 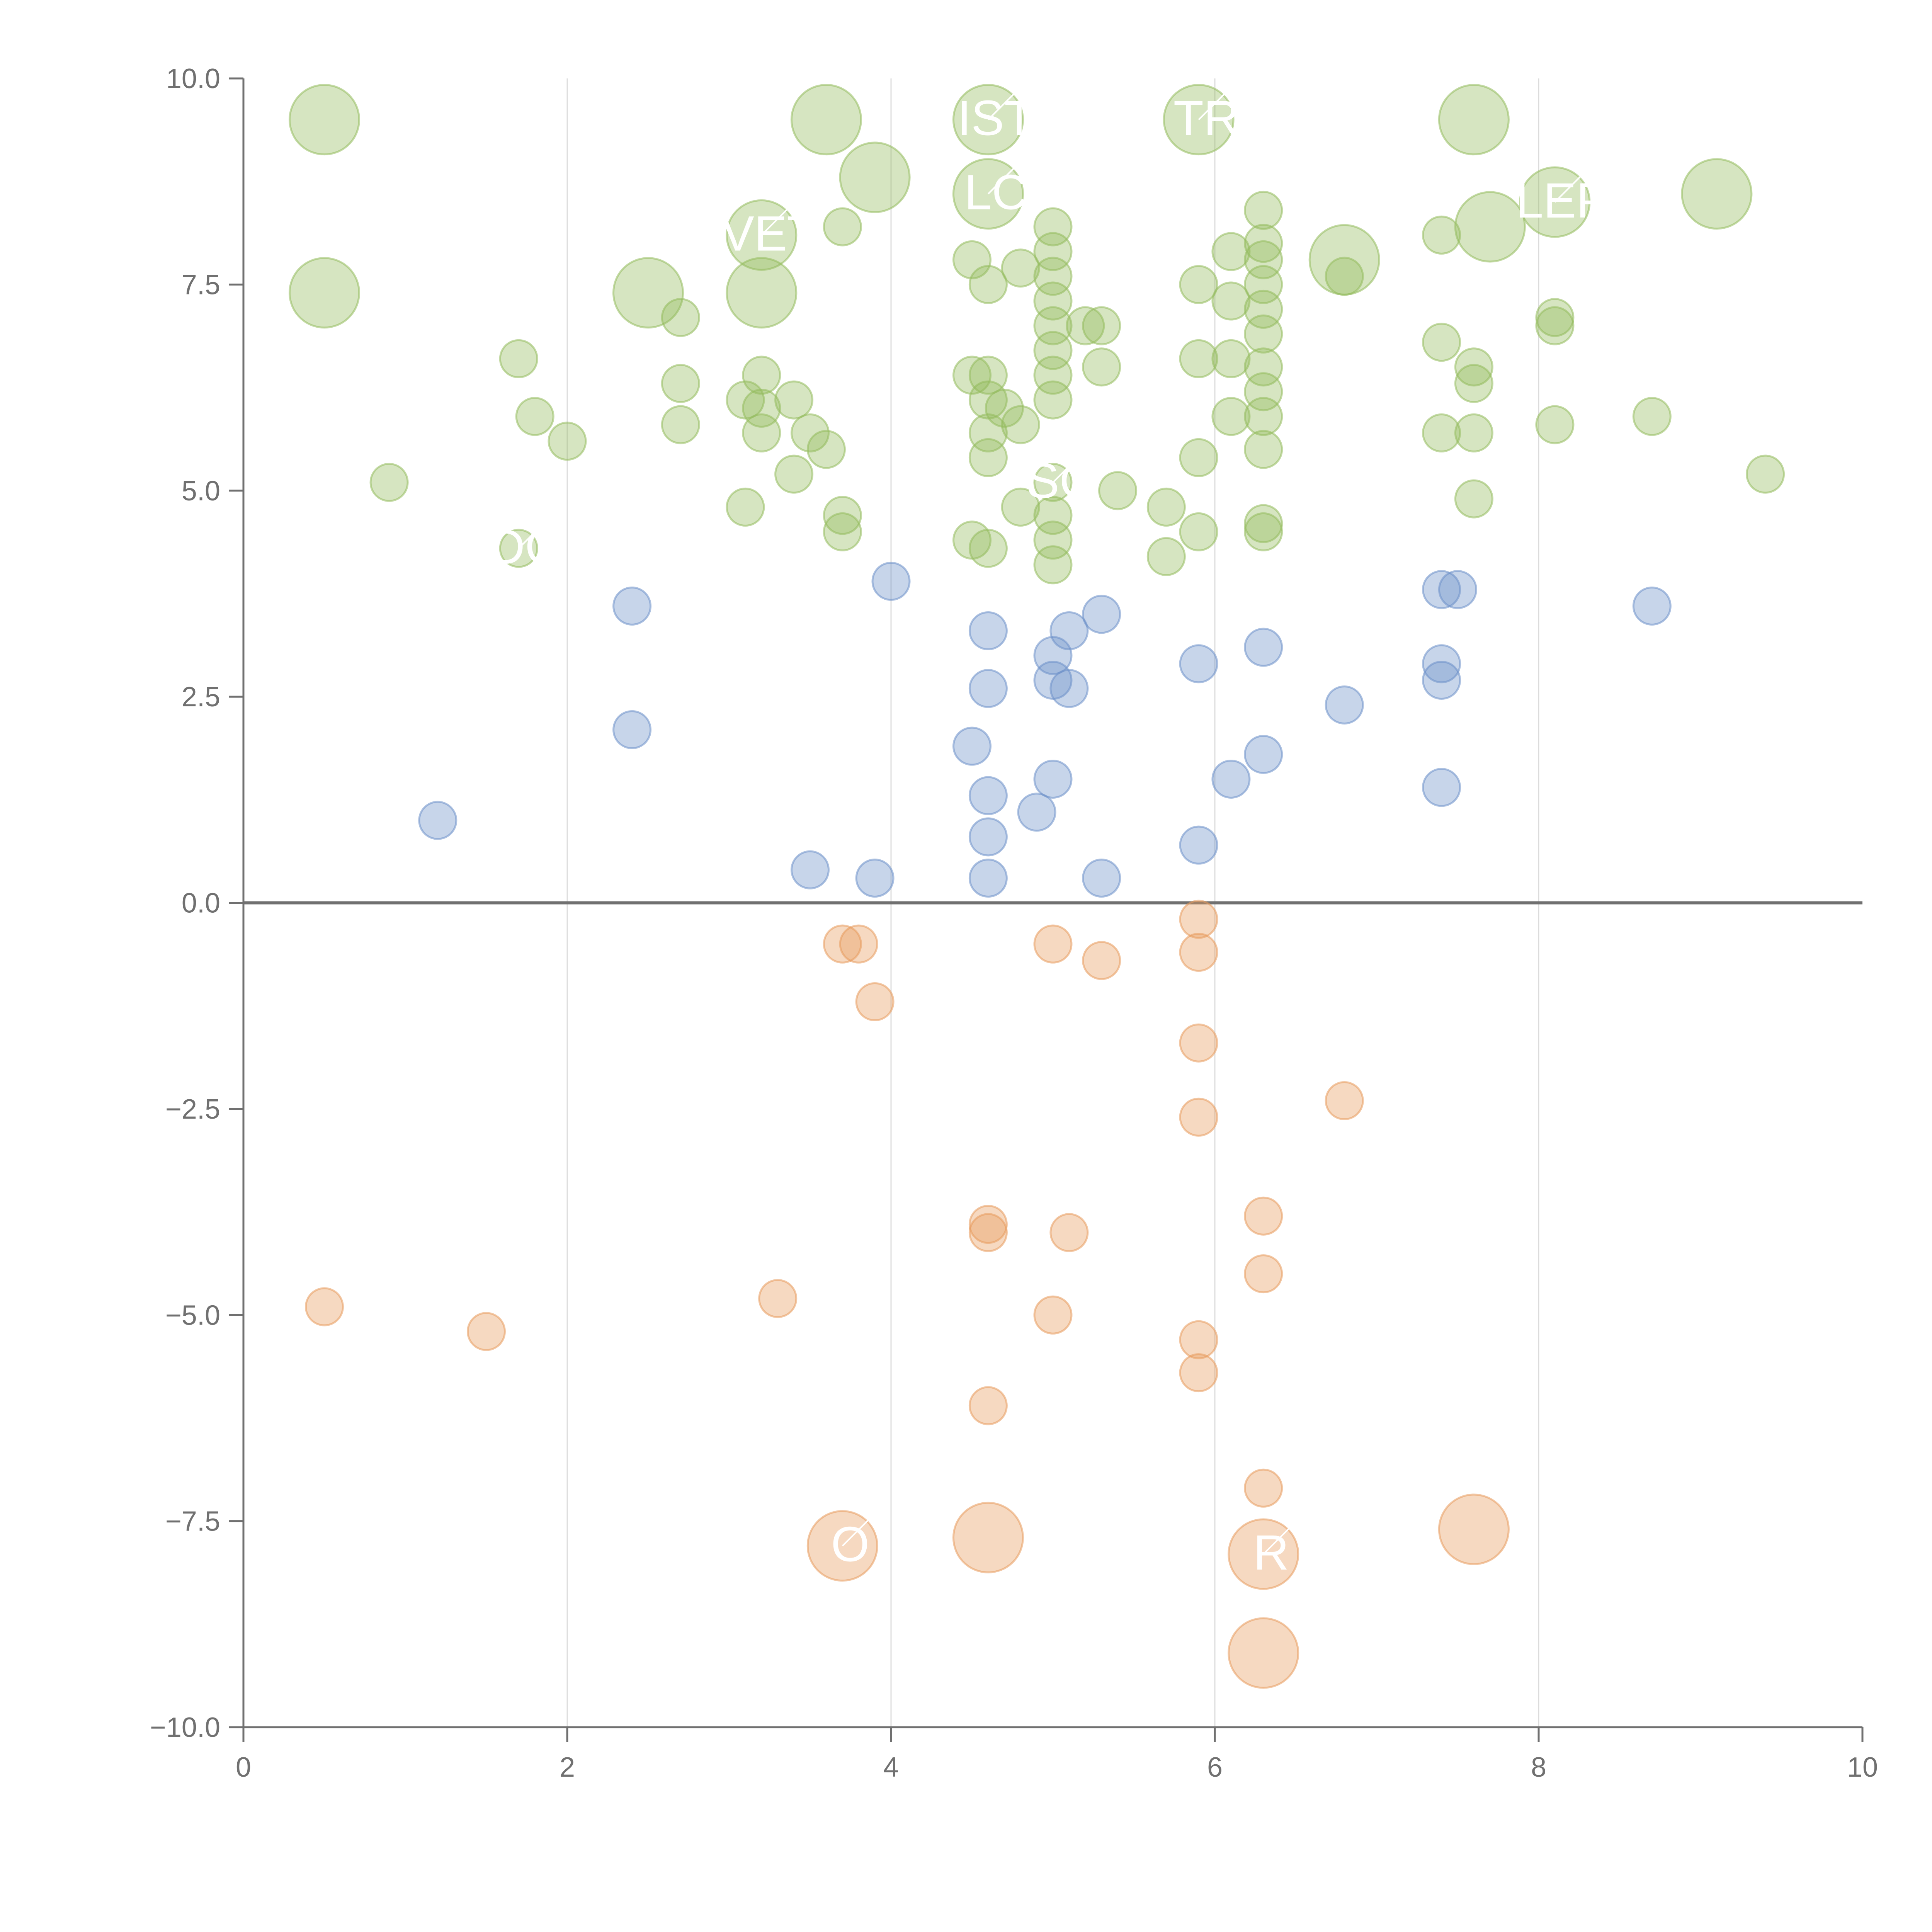 I want to click on bubble-label: R, so click(x=1271, y=1553).